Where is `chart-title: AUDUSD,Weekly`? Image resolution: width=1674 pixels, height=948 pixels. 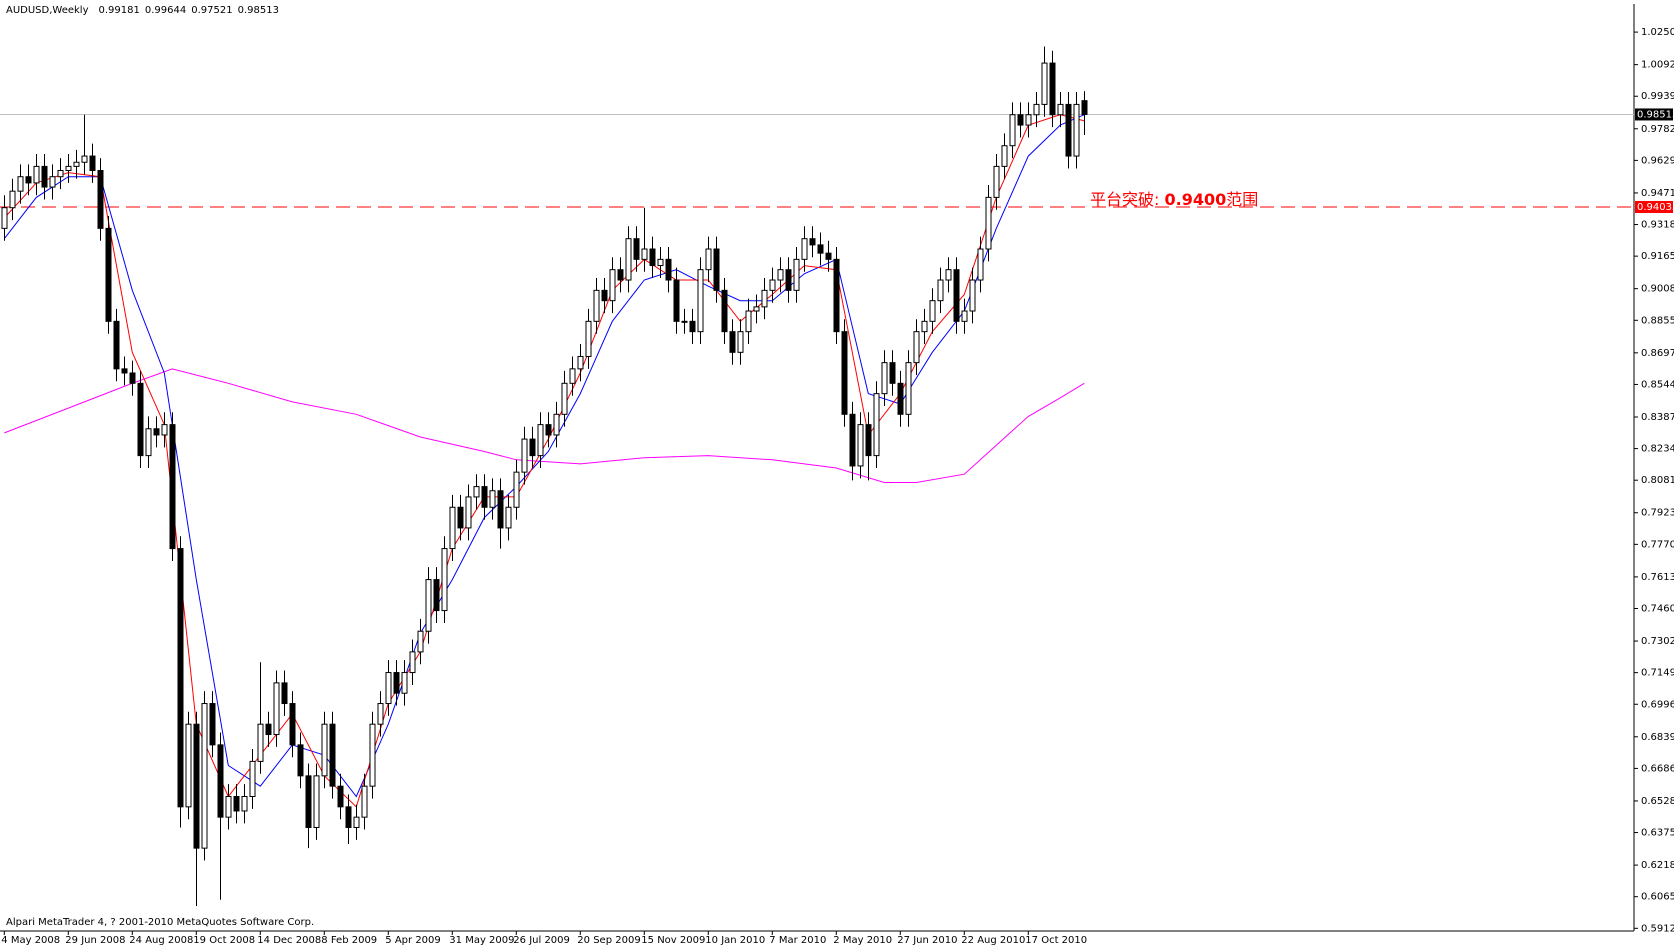 chart-title: AUDUSD,Weekly is located at coordinates (47, 10).